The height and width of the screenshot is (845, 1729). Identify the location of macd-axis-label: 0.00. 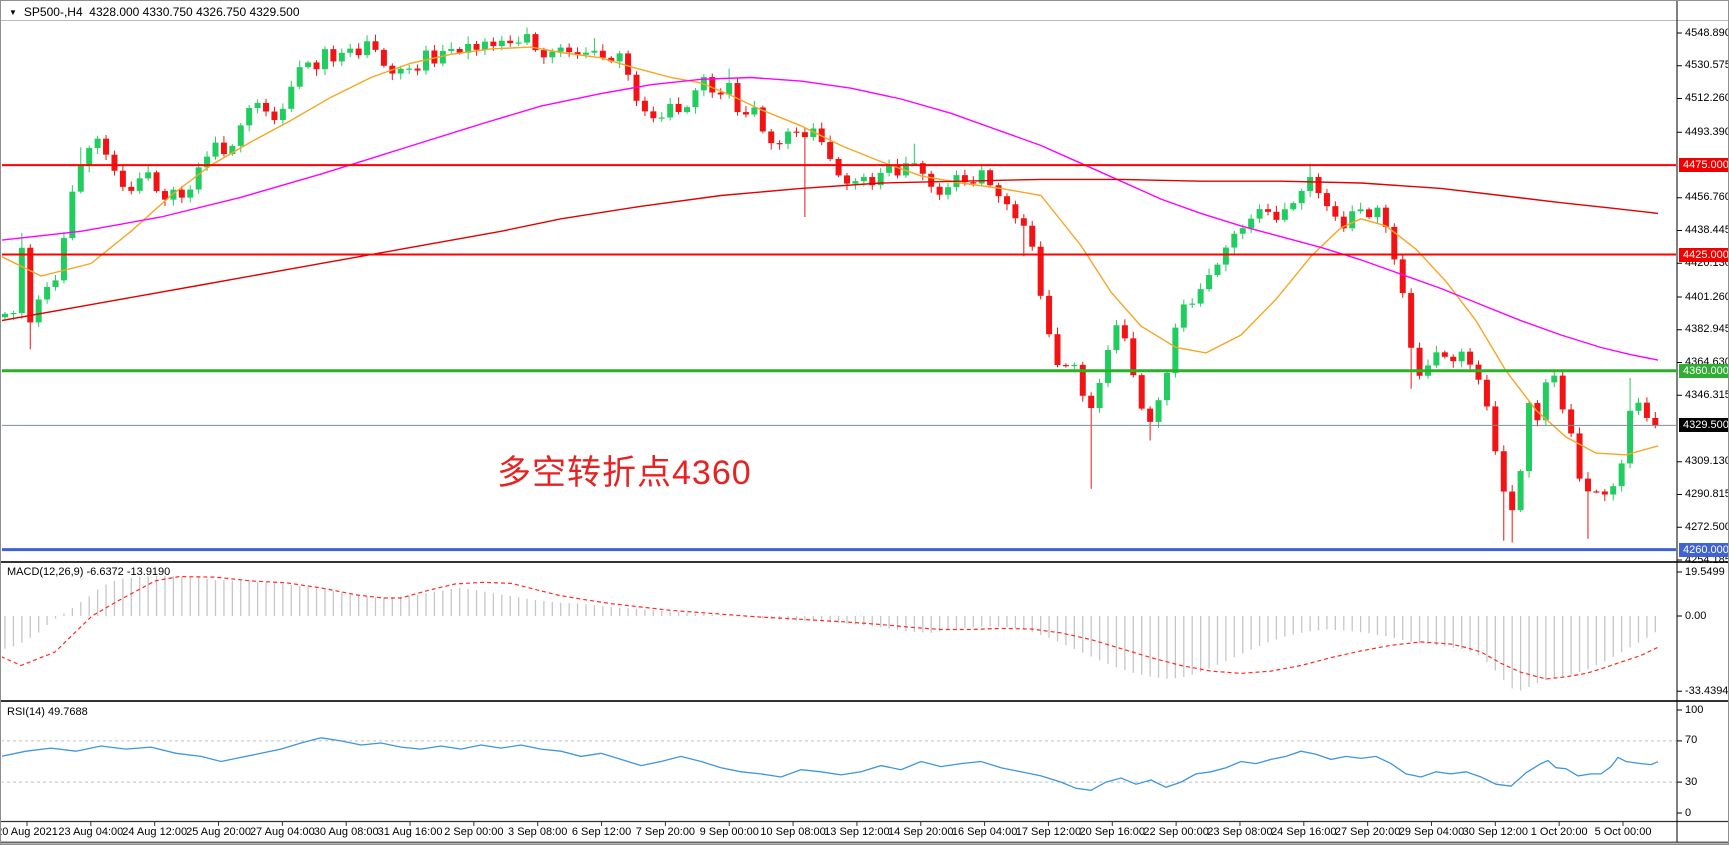
(1696, 615).